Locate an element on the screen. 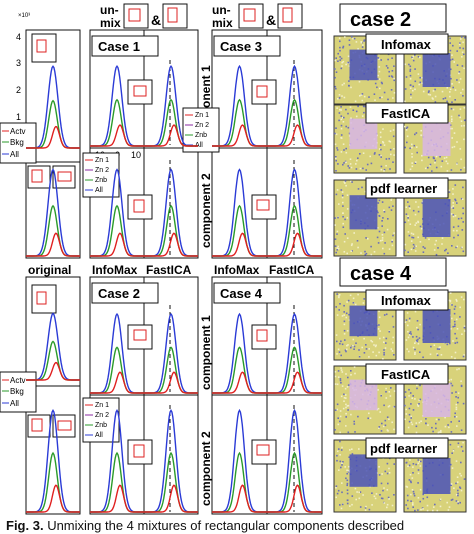  unmix-label-right: un-mix is located at coordinates (222, 16).